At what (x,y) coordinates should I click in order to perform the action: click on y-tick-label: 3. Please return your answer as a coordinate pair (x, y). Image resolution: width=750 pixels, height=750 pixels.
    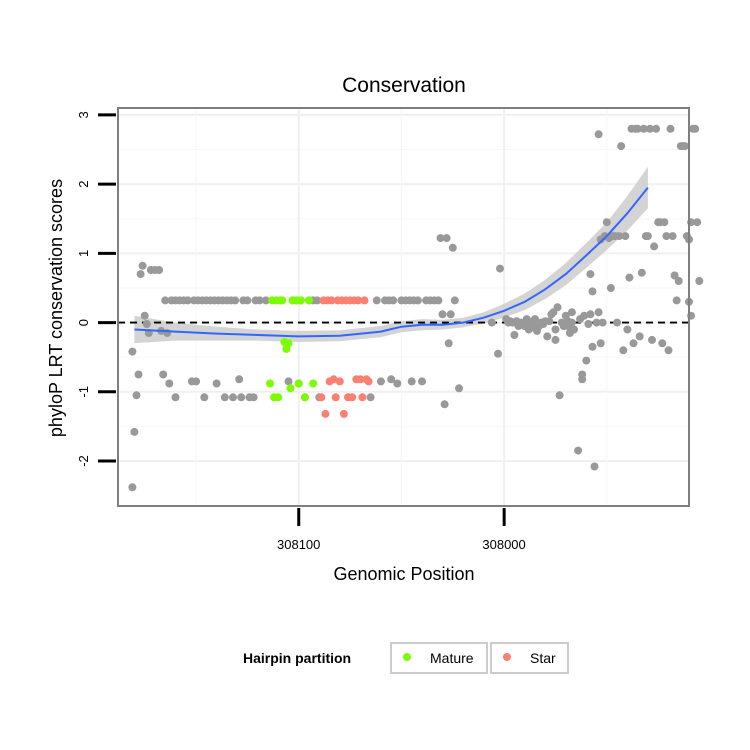
    Looking at the image, I should click on (83, 114).